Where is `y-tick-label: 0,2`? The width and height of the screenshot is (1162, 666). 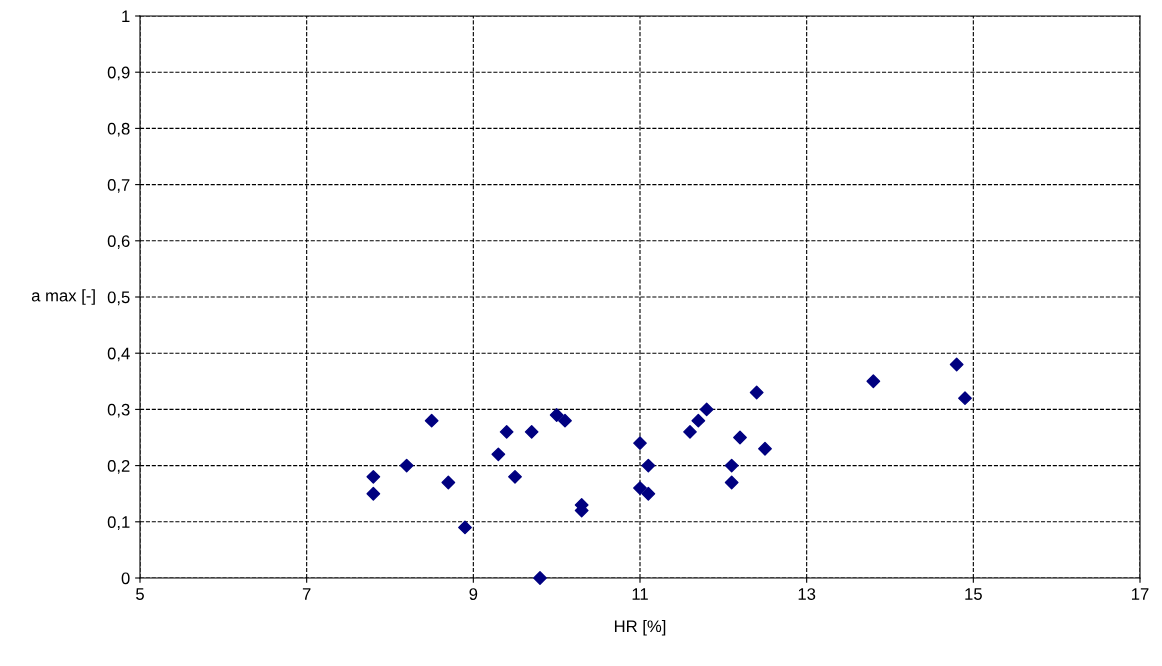 y-tick-label: 0,2 is located at coordinates (118, 467).